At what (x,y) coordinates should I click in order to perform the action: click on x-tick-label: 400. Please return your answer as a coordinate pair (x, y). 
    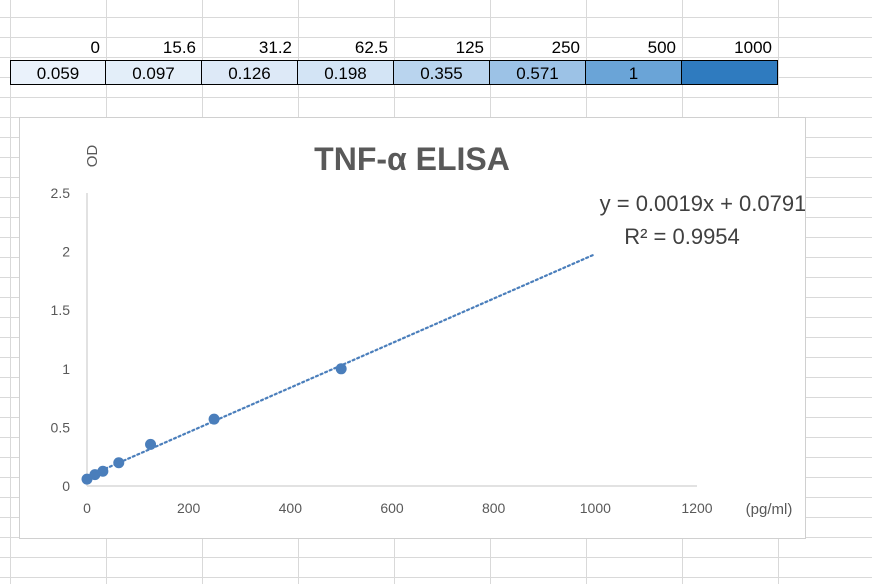
    Looking at the image, I should click on (291, 508).